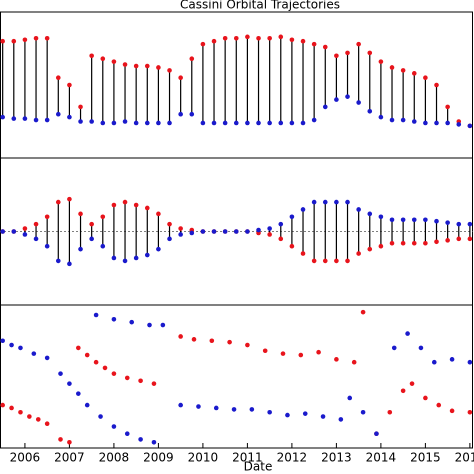 This screenshot has height=474, width=474. Describe the element at coordinates (260, 6) in the screenshot. I see `chart-title: Cassini Orbital Trajectories` at that location.